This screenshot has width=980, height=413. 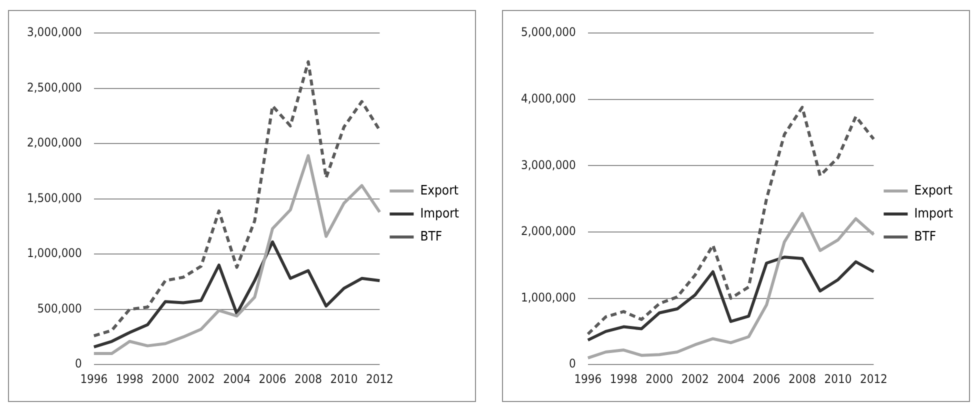 I want to click on y-tick-label: 5,000,000, so click(x=548, y=32).